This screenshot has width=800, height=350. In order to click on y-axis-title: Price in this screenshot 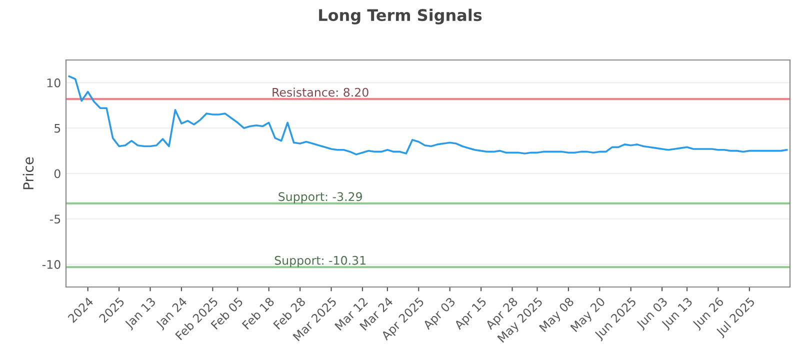, I will do `click(28, 173)`.